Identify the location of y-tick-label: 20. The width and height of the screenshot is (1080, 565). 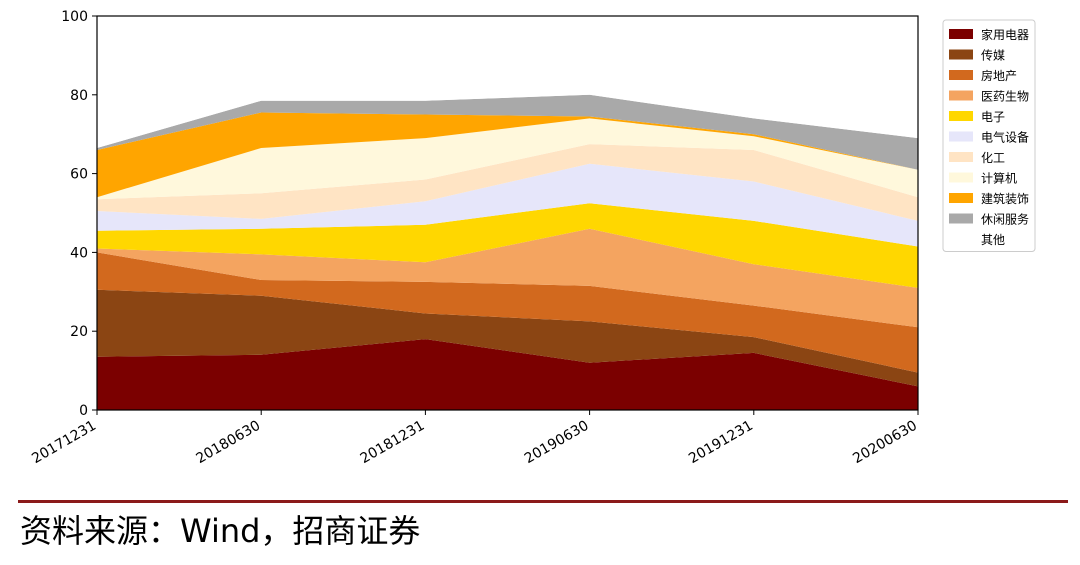
(79, 332).